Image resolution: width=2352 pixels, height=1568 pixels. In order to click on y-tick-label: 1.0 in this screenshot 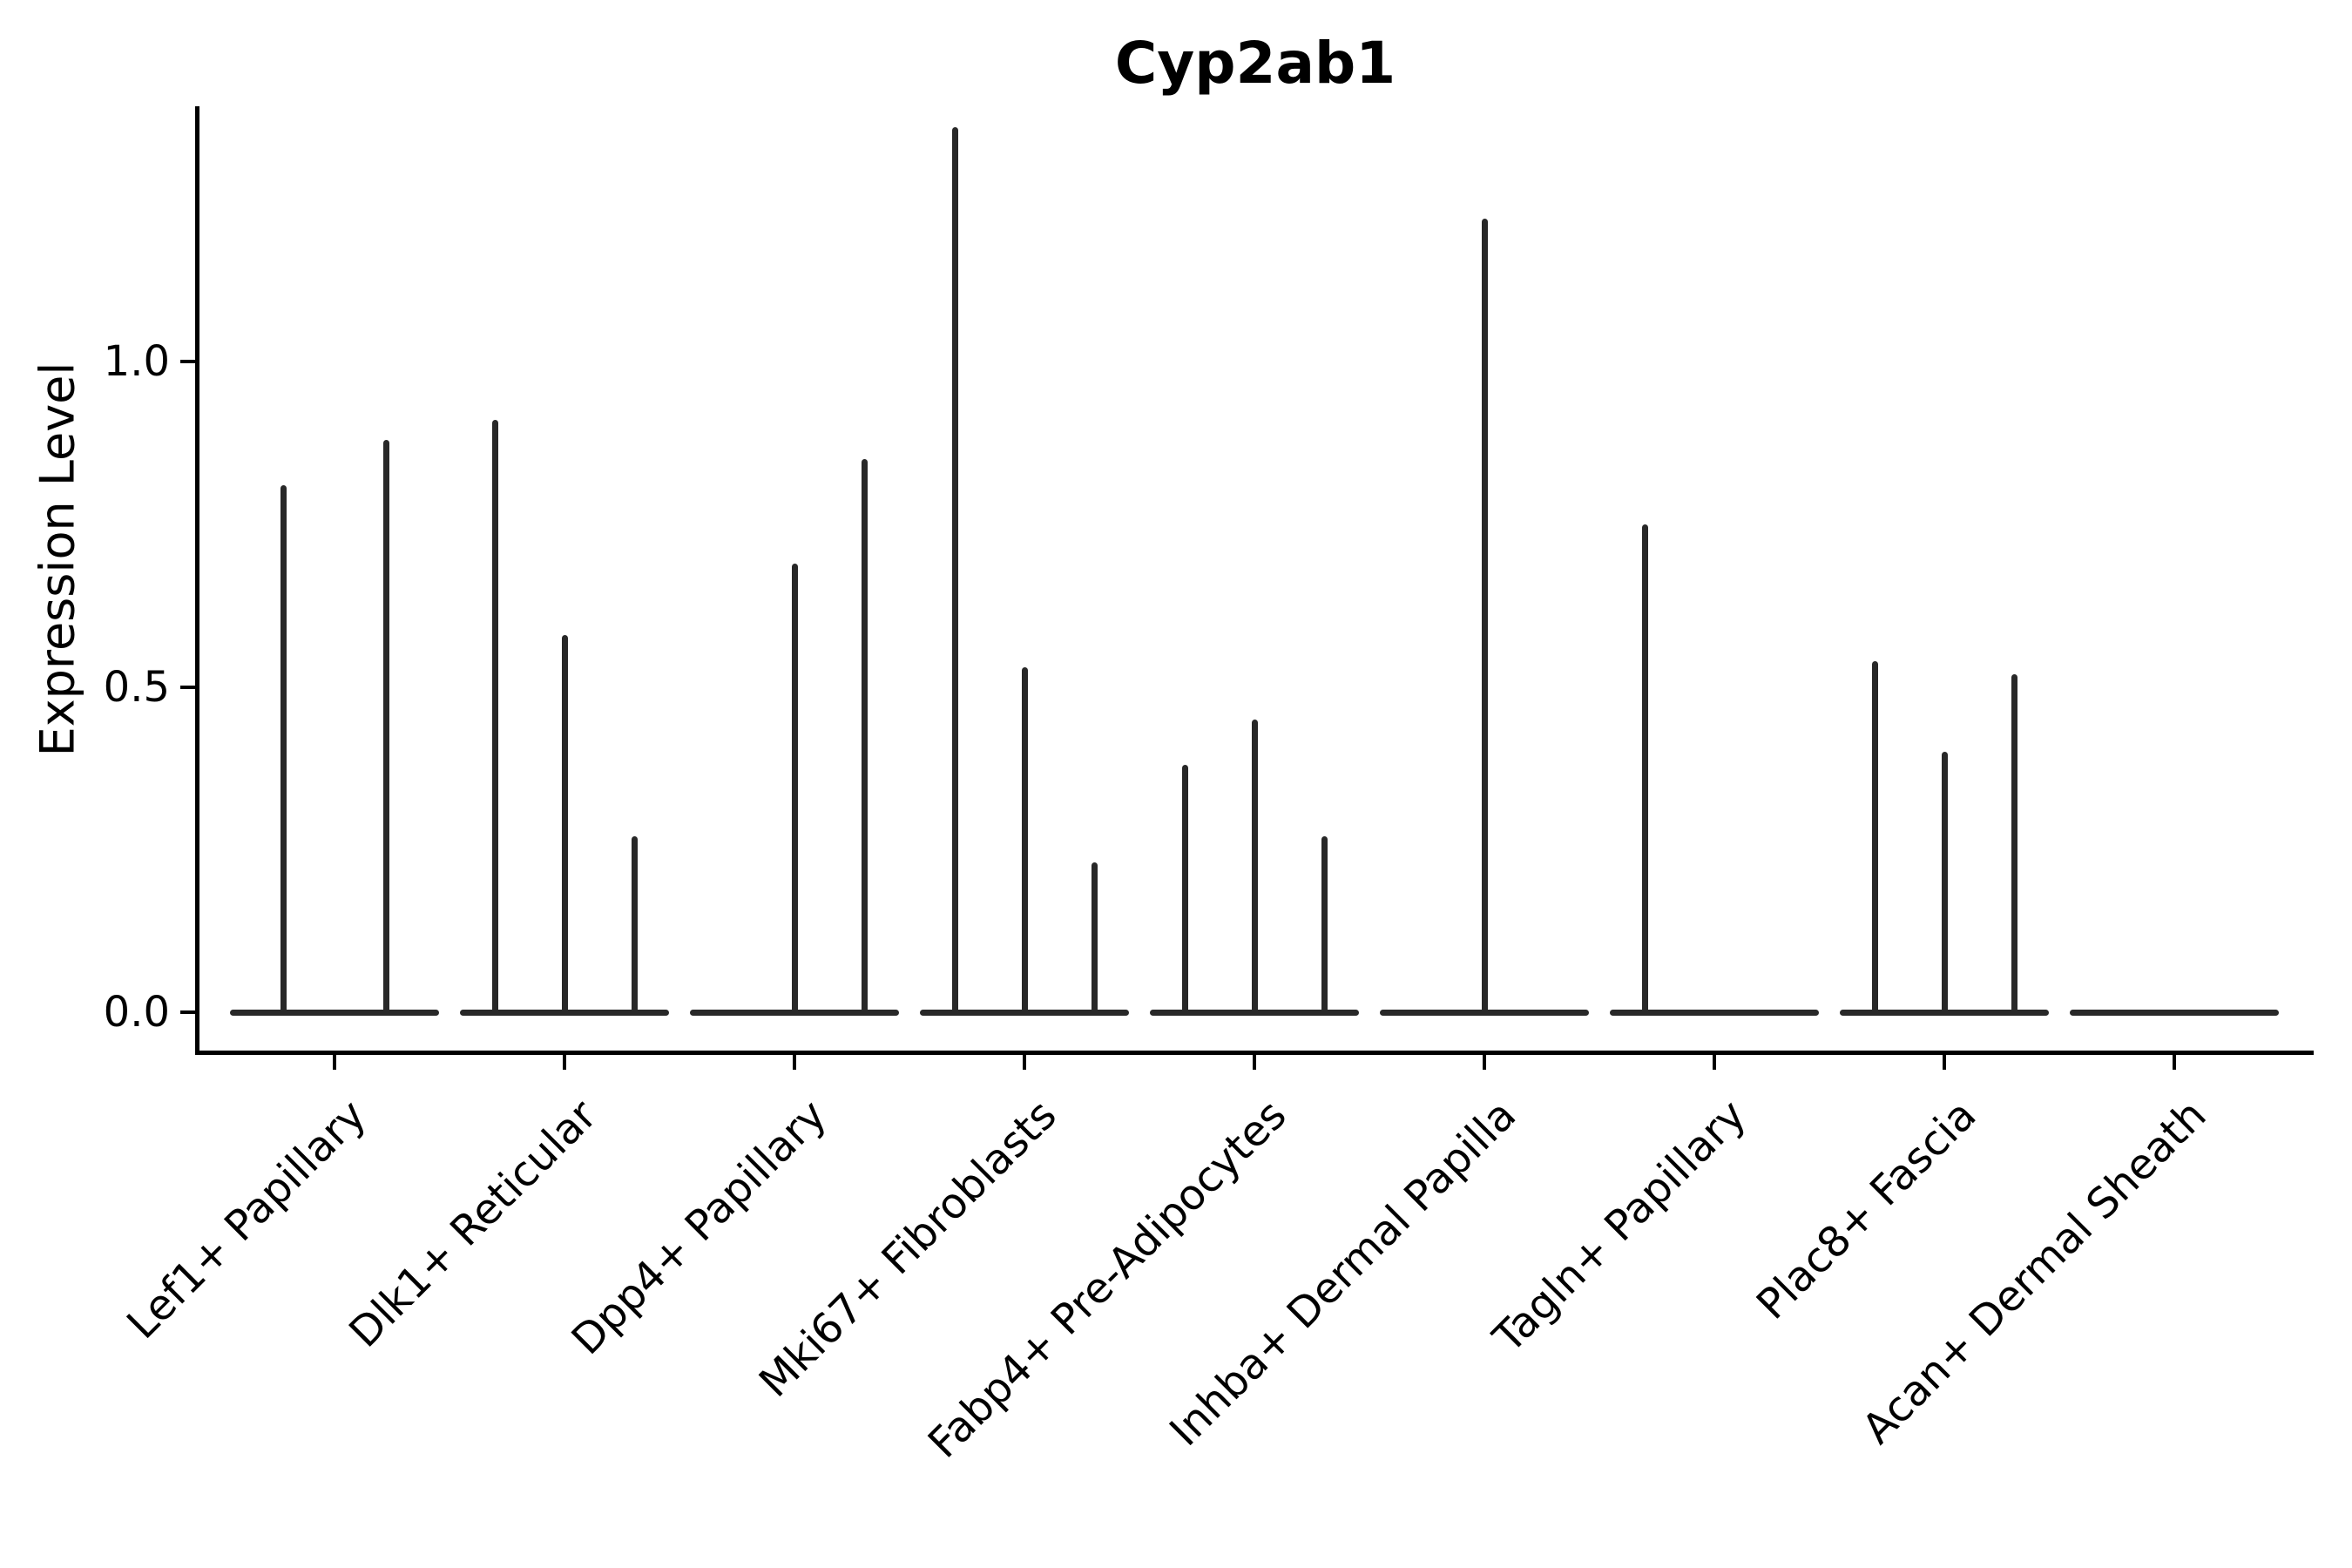, I will do `click(136, 361)`.